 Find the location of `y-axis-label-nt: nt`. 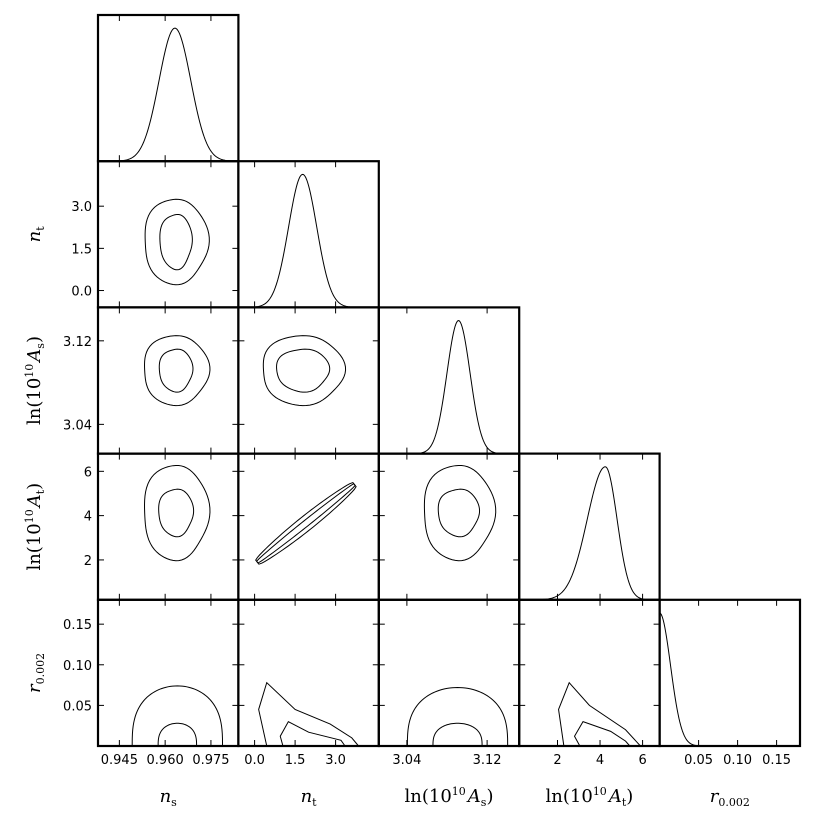

y-axis-label-nt: nt is located at coordinates (35, 234).